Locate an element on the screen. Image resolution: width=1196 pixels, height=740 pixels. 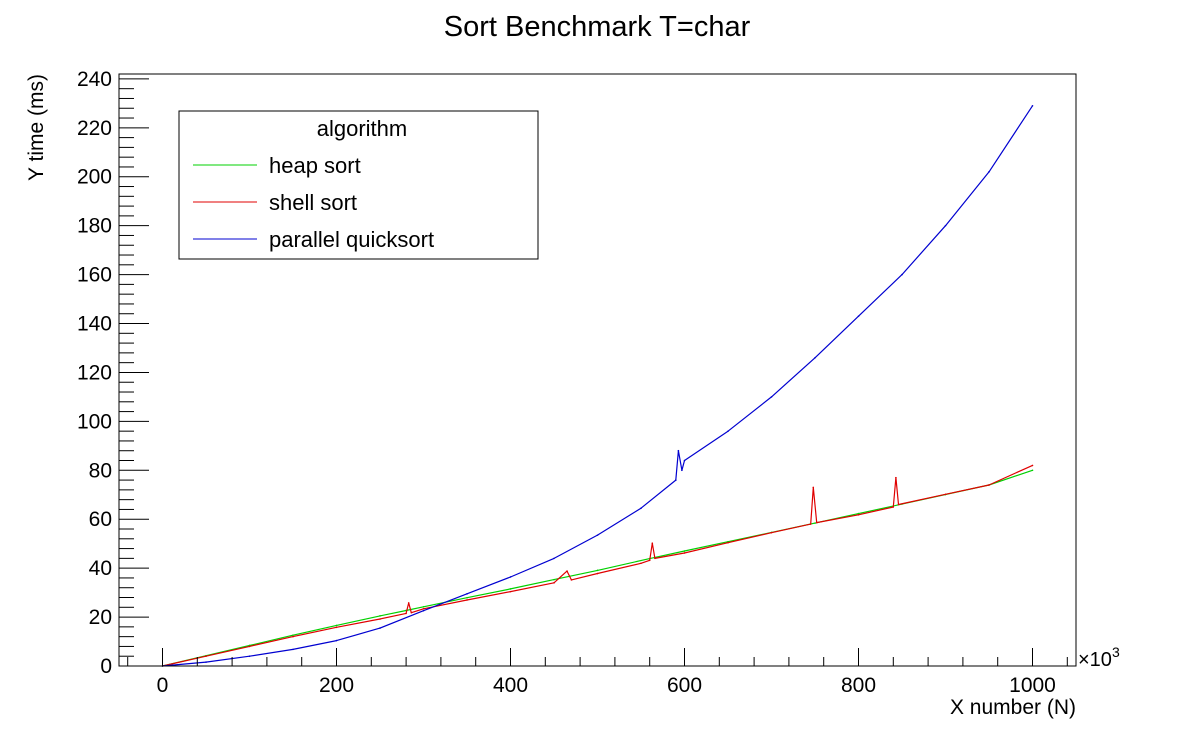
x-multiplier-base: ×10 is located at coordinates (1095, 660).